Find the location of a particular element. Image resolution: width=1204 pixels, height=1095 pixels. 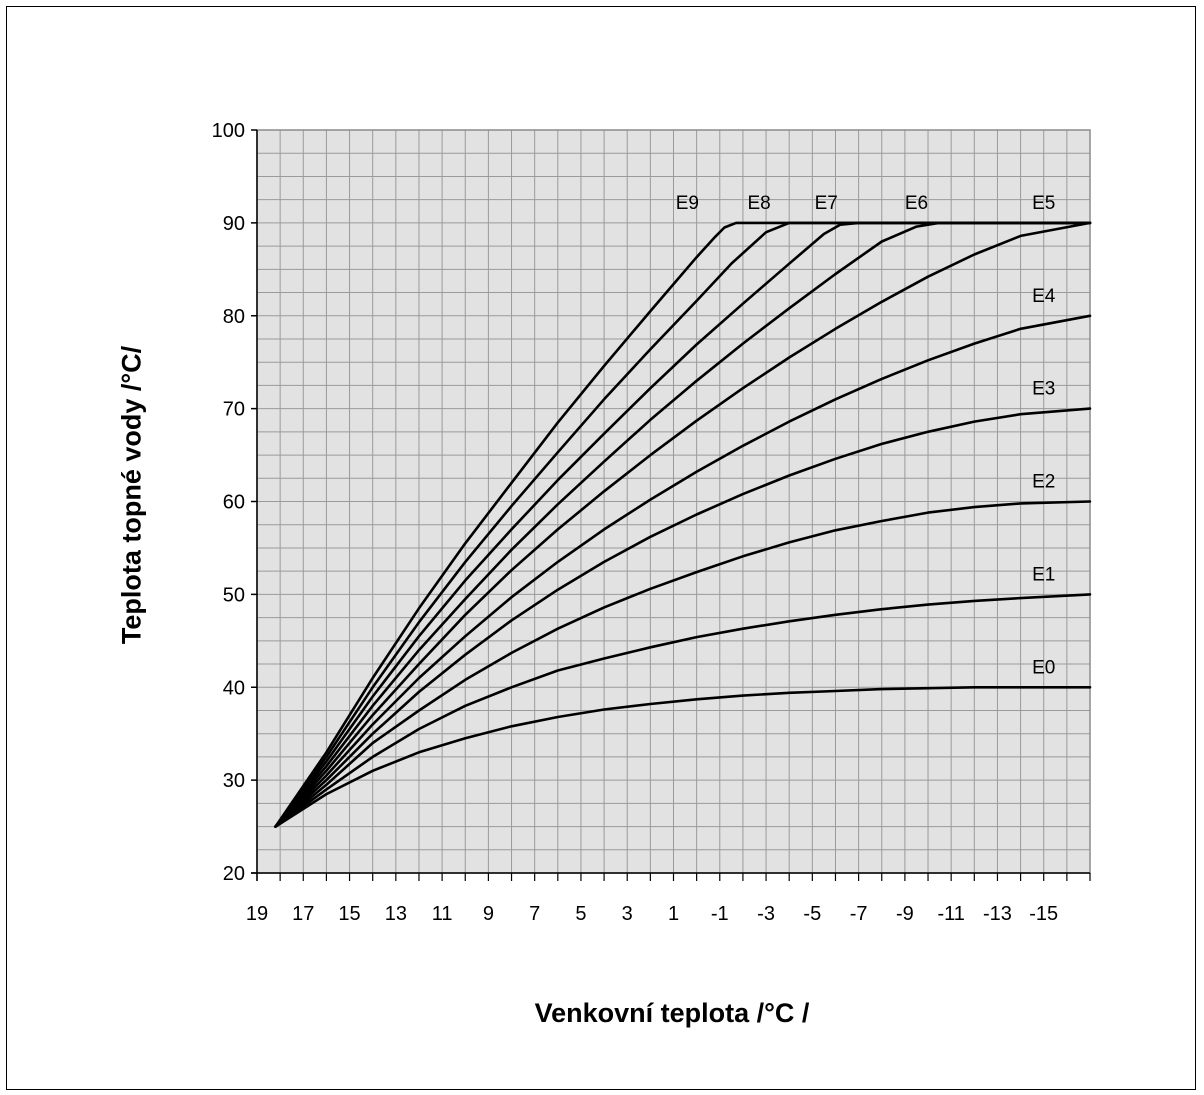

x-tick-label: 7 is located at coordinates (534, 914).